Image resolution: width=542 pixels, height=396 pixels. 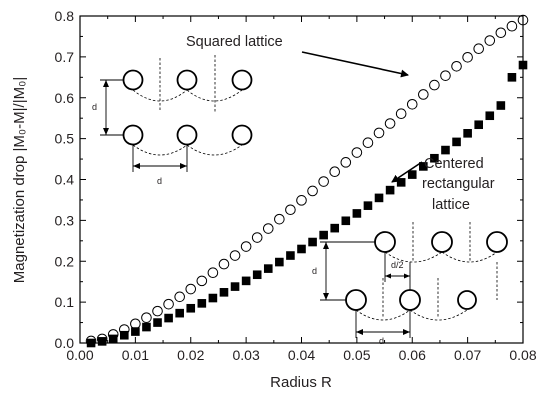 What do you see at coordinates (458, 184) in the screenshot?
I see `annotation-centered-line2: rectangular` at bounding box center [458, 184].